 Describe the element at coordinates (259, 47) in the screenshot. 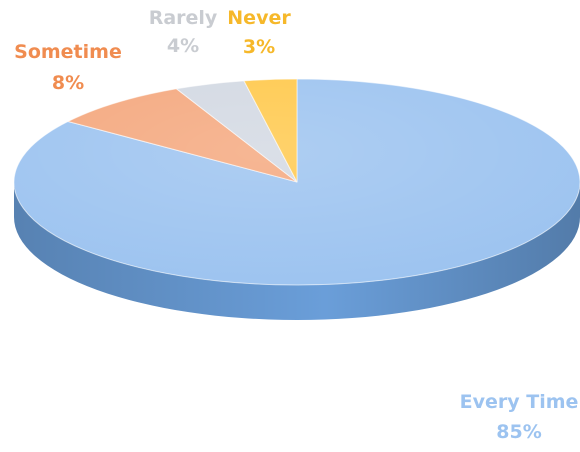

I see `data-label-never-value: 3%` at that location.